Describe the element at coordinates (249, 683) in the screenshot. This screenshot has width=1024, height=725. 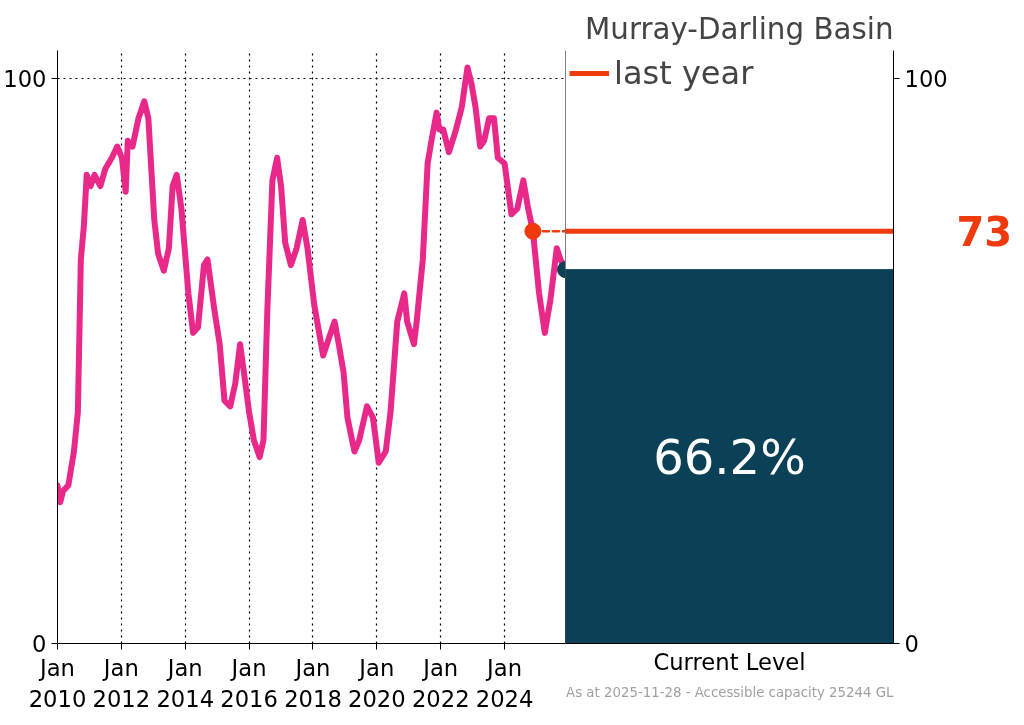
I see `x-tick-label: Jan 2016` at that location.